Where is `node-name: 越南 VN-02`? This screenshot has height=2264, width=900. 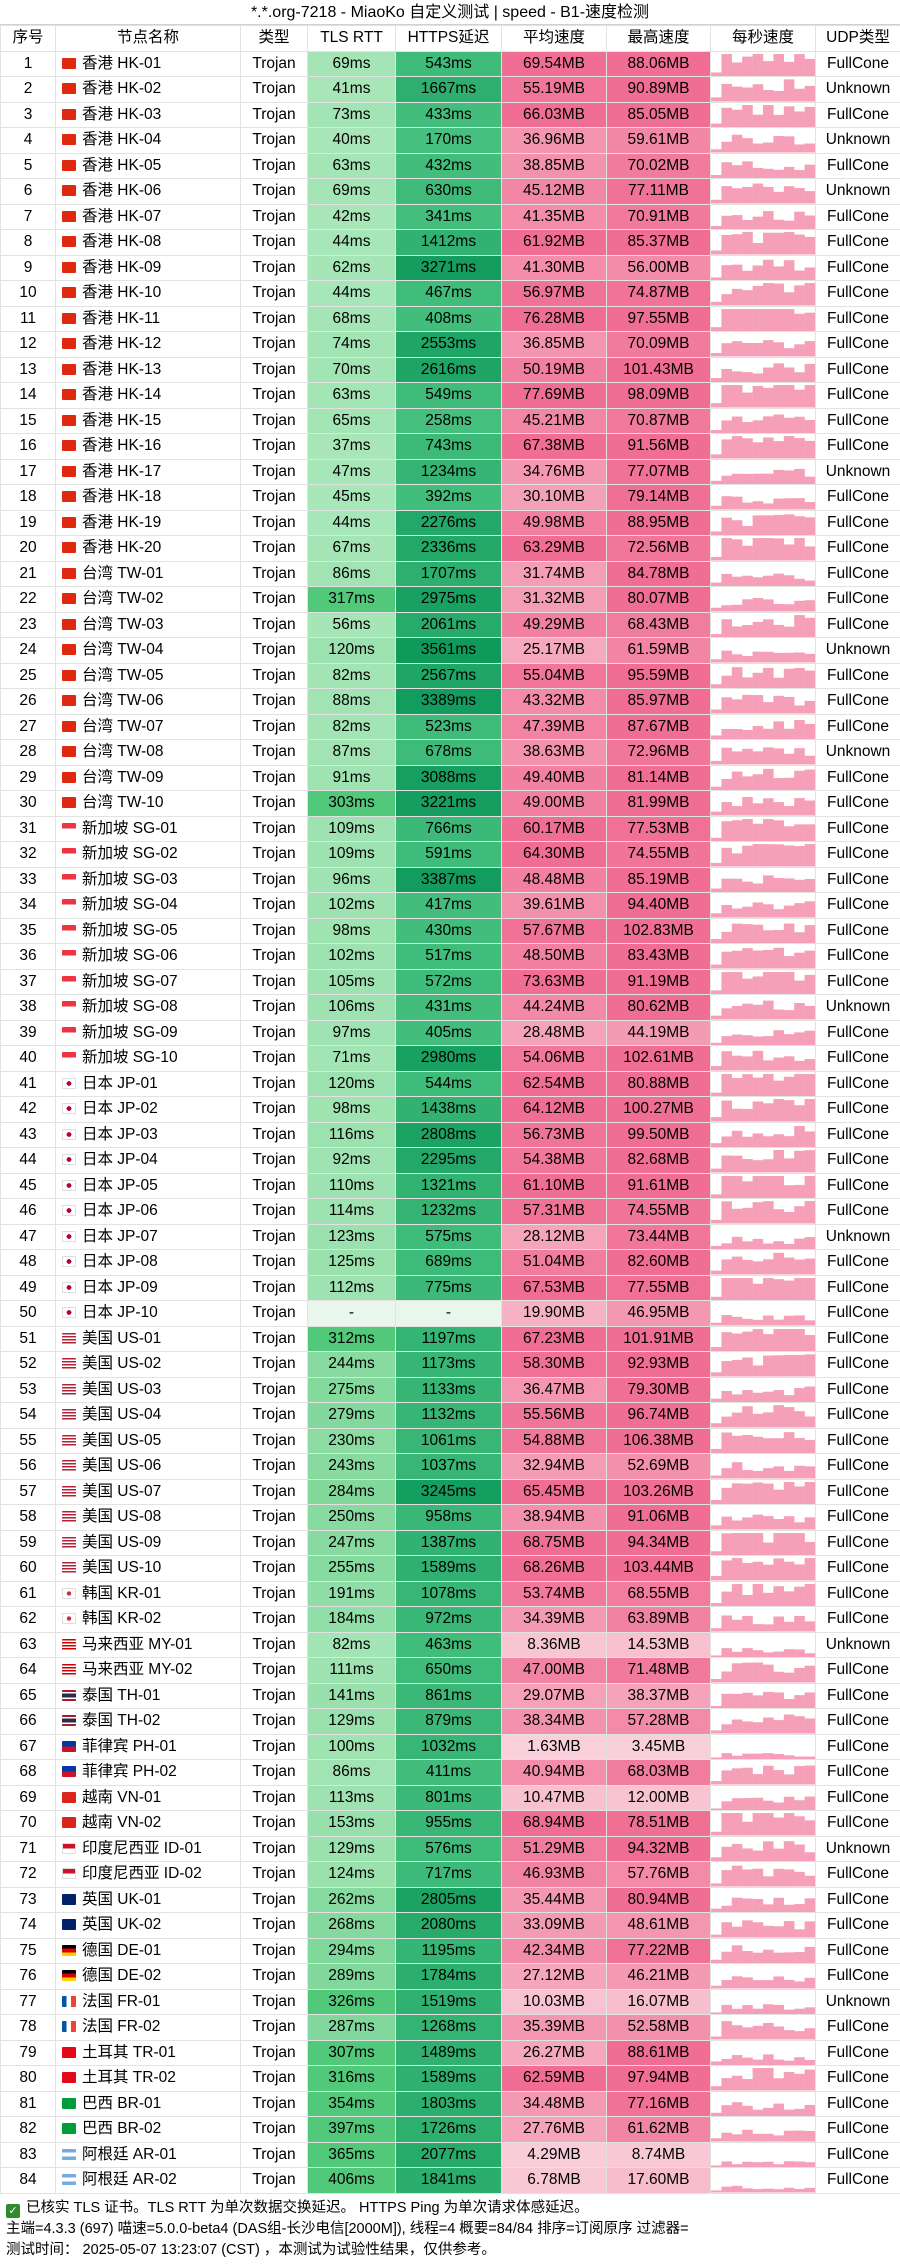
node-name: 越南 VN-02 is located at coordinates (148, 1823).